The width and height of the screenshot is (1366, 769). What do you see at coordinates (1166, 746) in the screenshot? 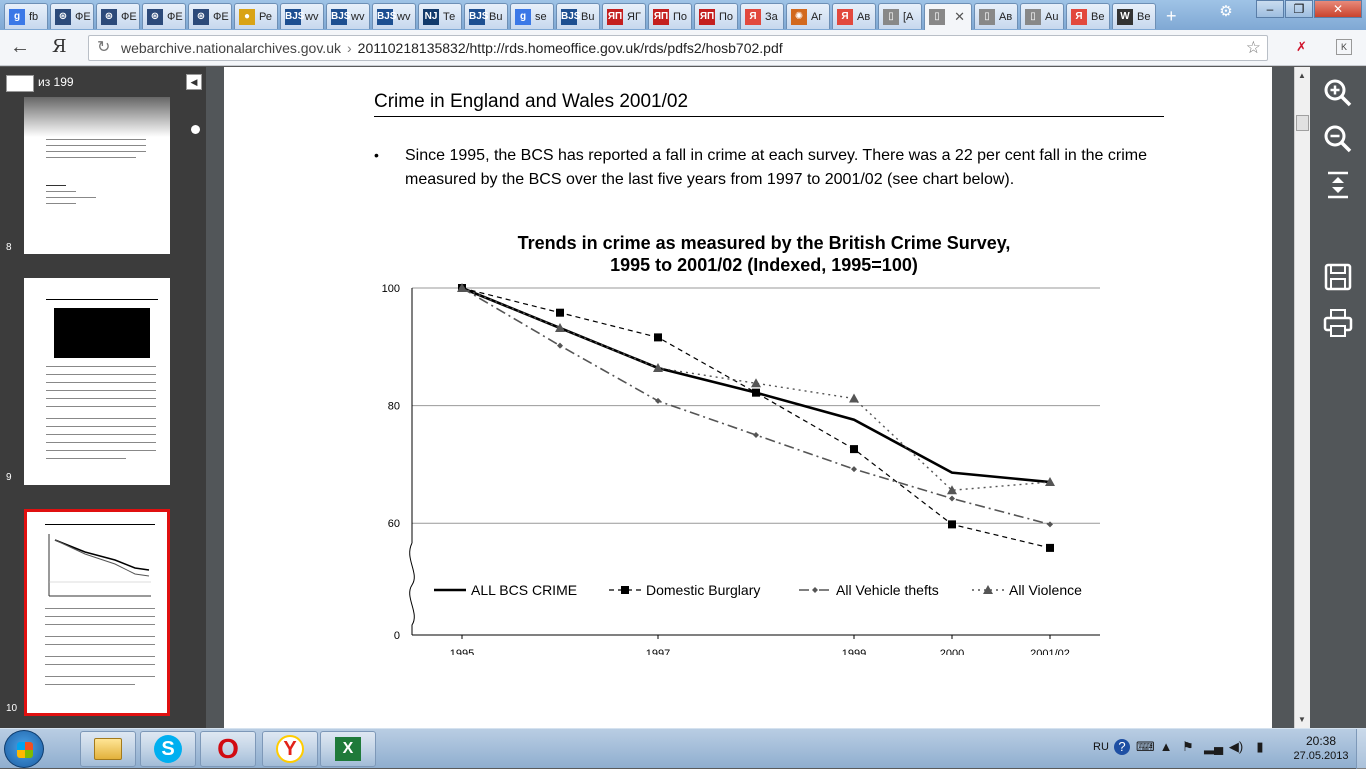
I see `show-hidden-icons-icon: ▲` at bounding box center [1166, 746].